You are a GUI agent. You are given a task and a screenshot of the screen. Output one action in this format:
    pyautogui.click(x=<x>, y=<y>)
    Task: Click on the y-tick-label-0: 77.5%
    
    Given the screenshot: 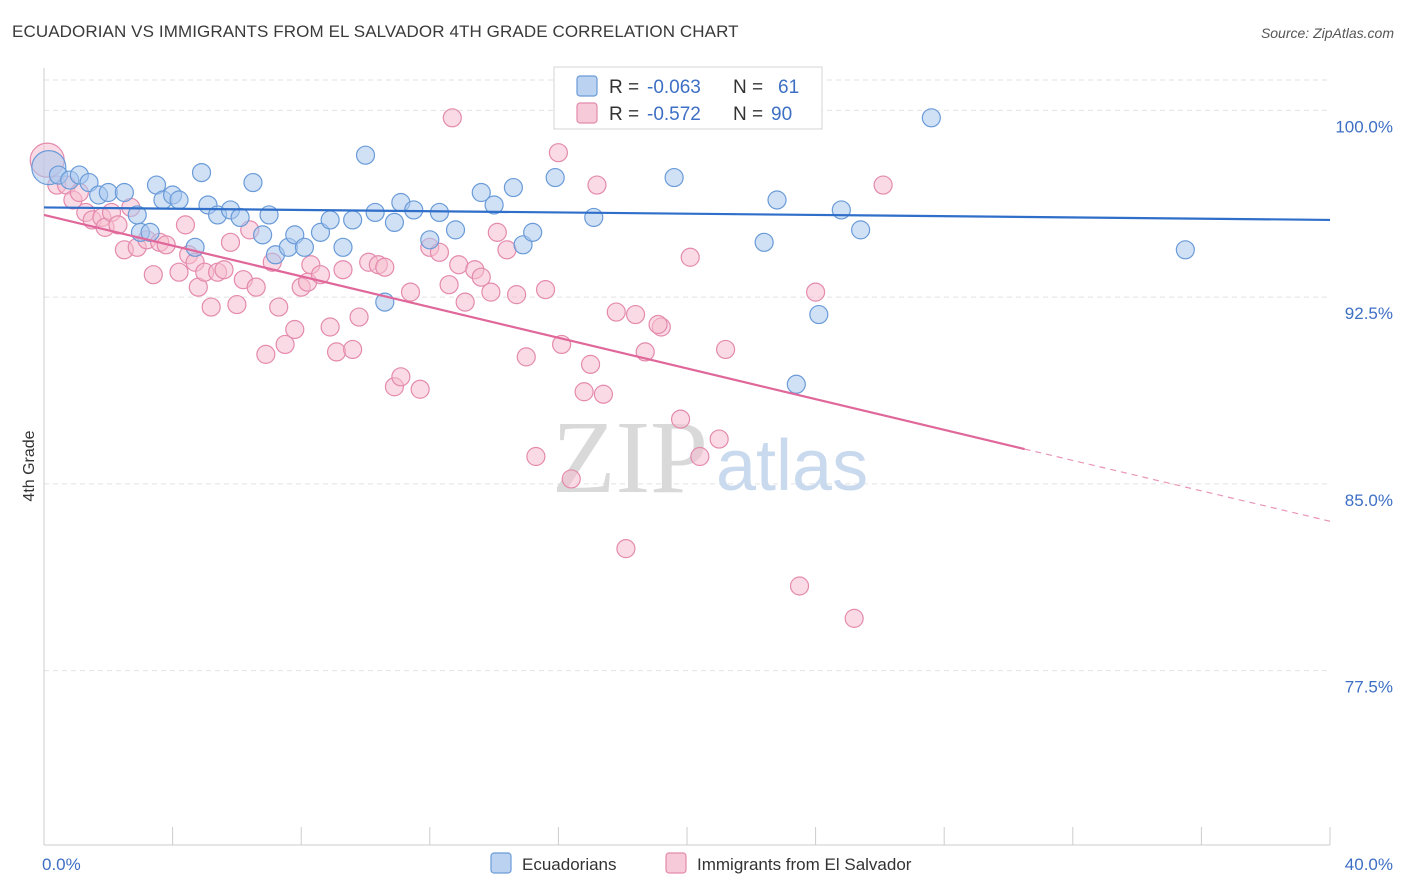 What is the action you would take?
    pyautogui.click(x=1369, y=687)
    